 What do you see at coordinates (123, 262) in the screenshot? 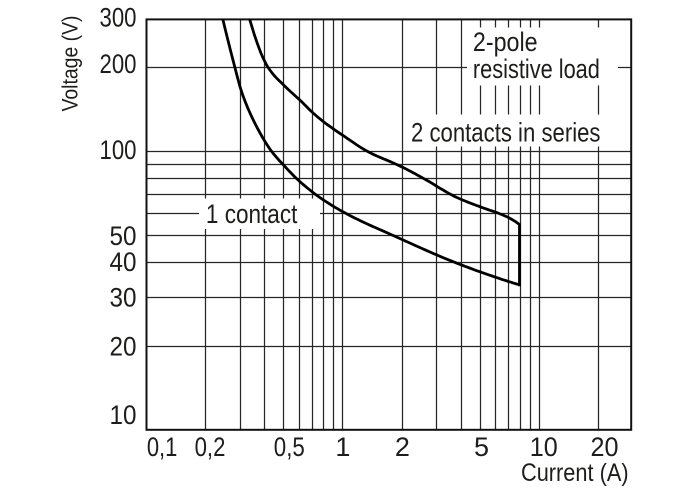
I see `svg-text: 40` at bounding box center [123, 262].